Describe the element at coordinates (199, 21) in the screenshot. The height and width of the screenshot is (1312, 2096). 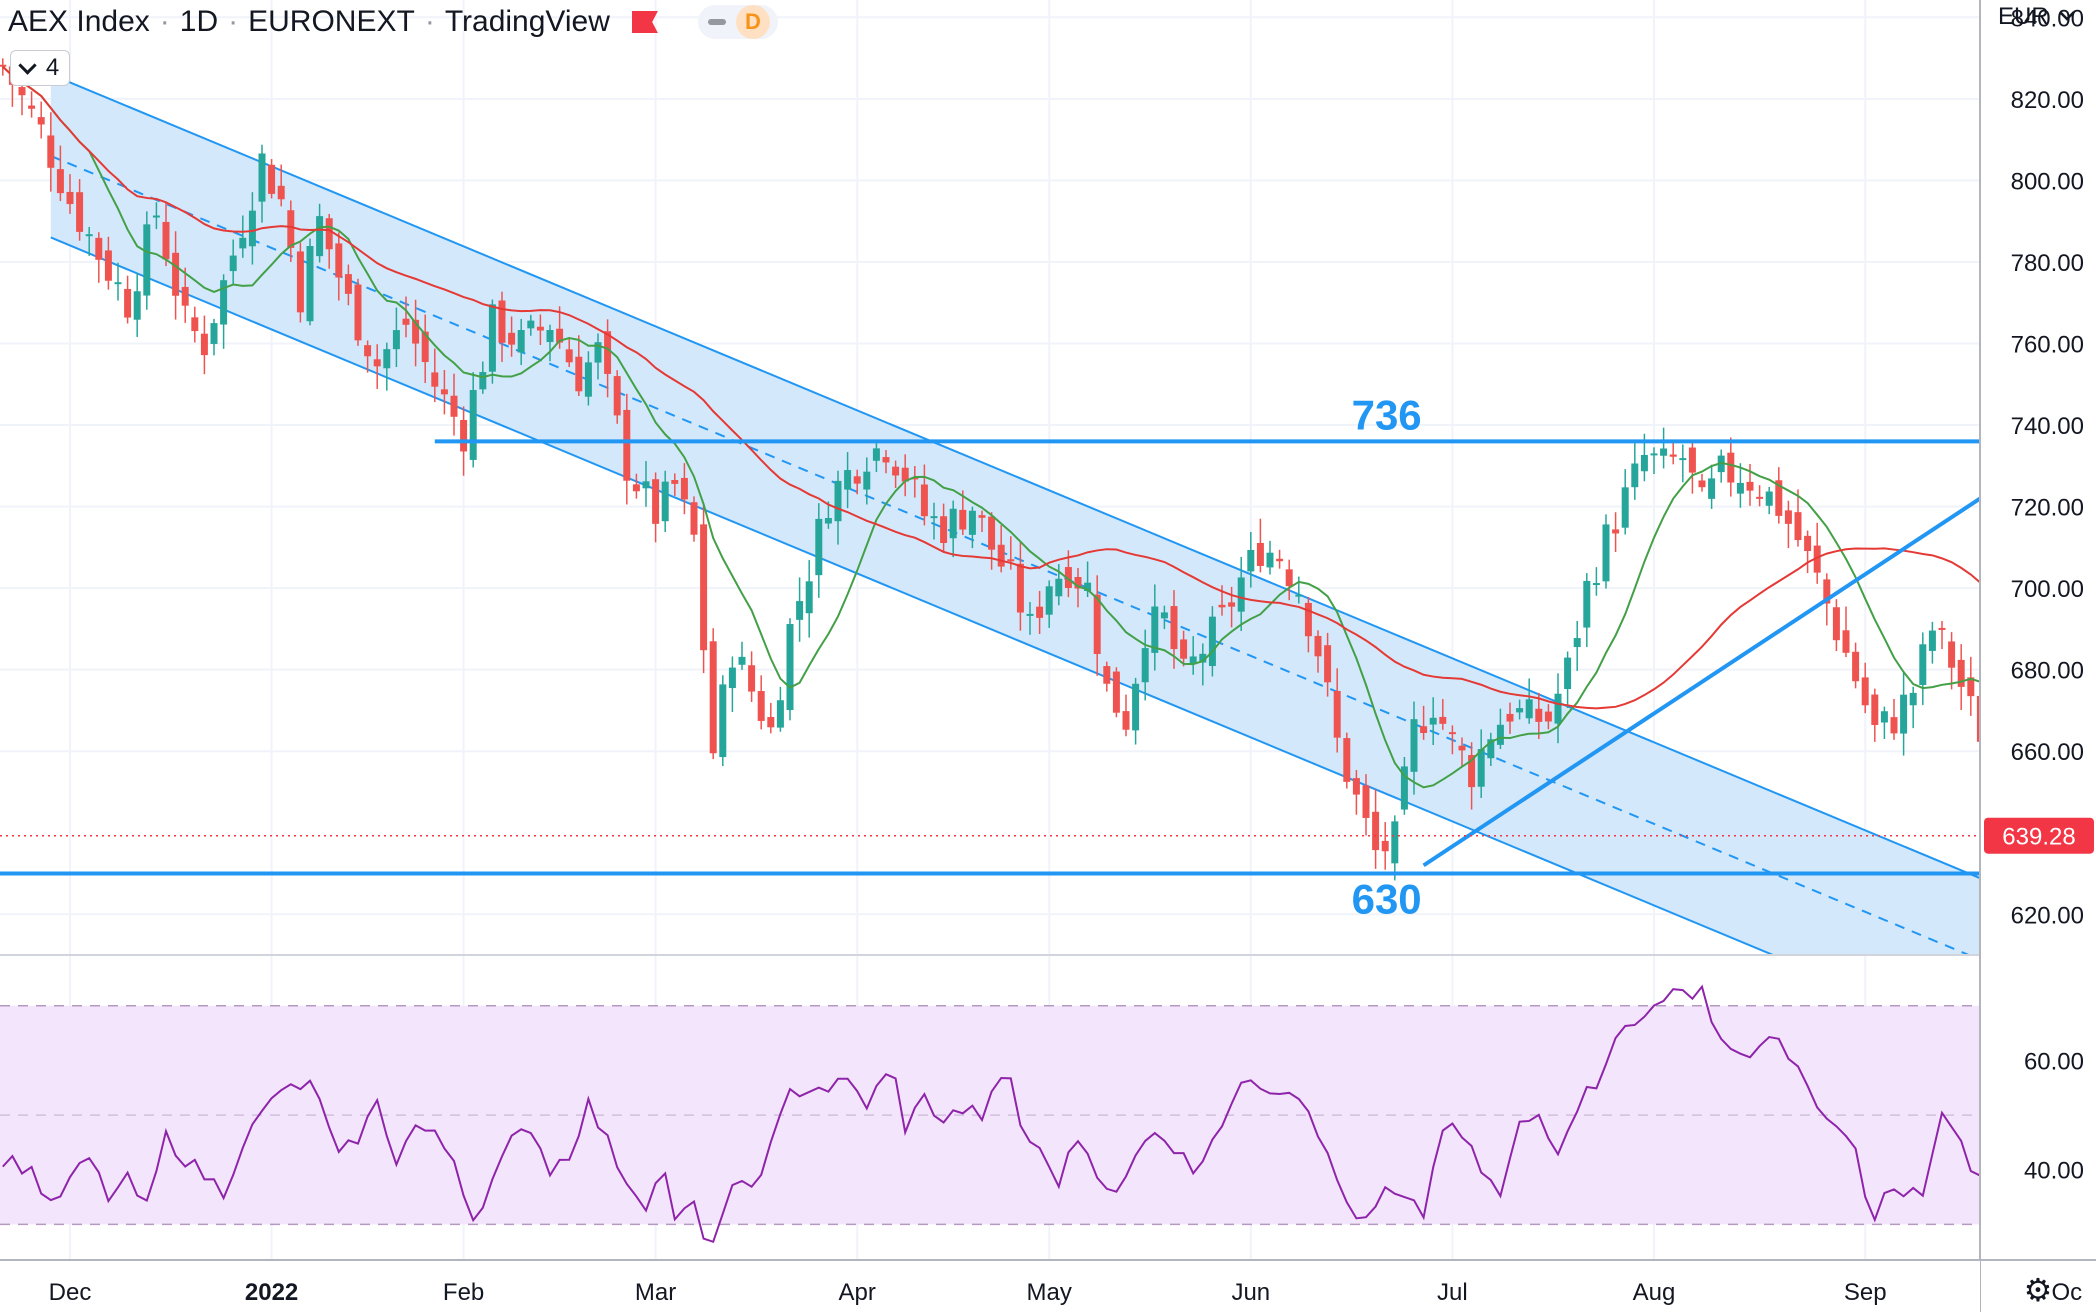
I see `interval-label: 1D` at that location.